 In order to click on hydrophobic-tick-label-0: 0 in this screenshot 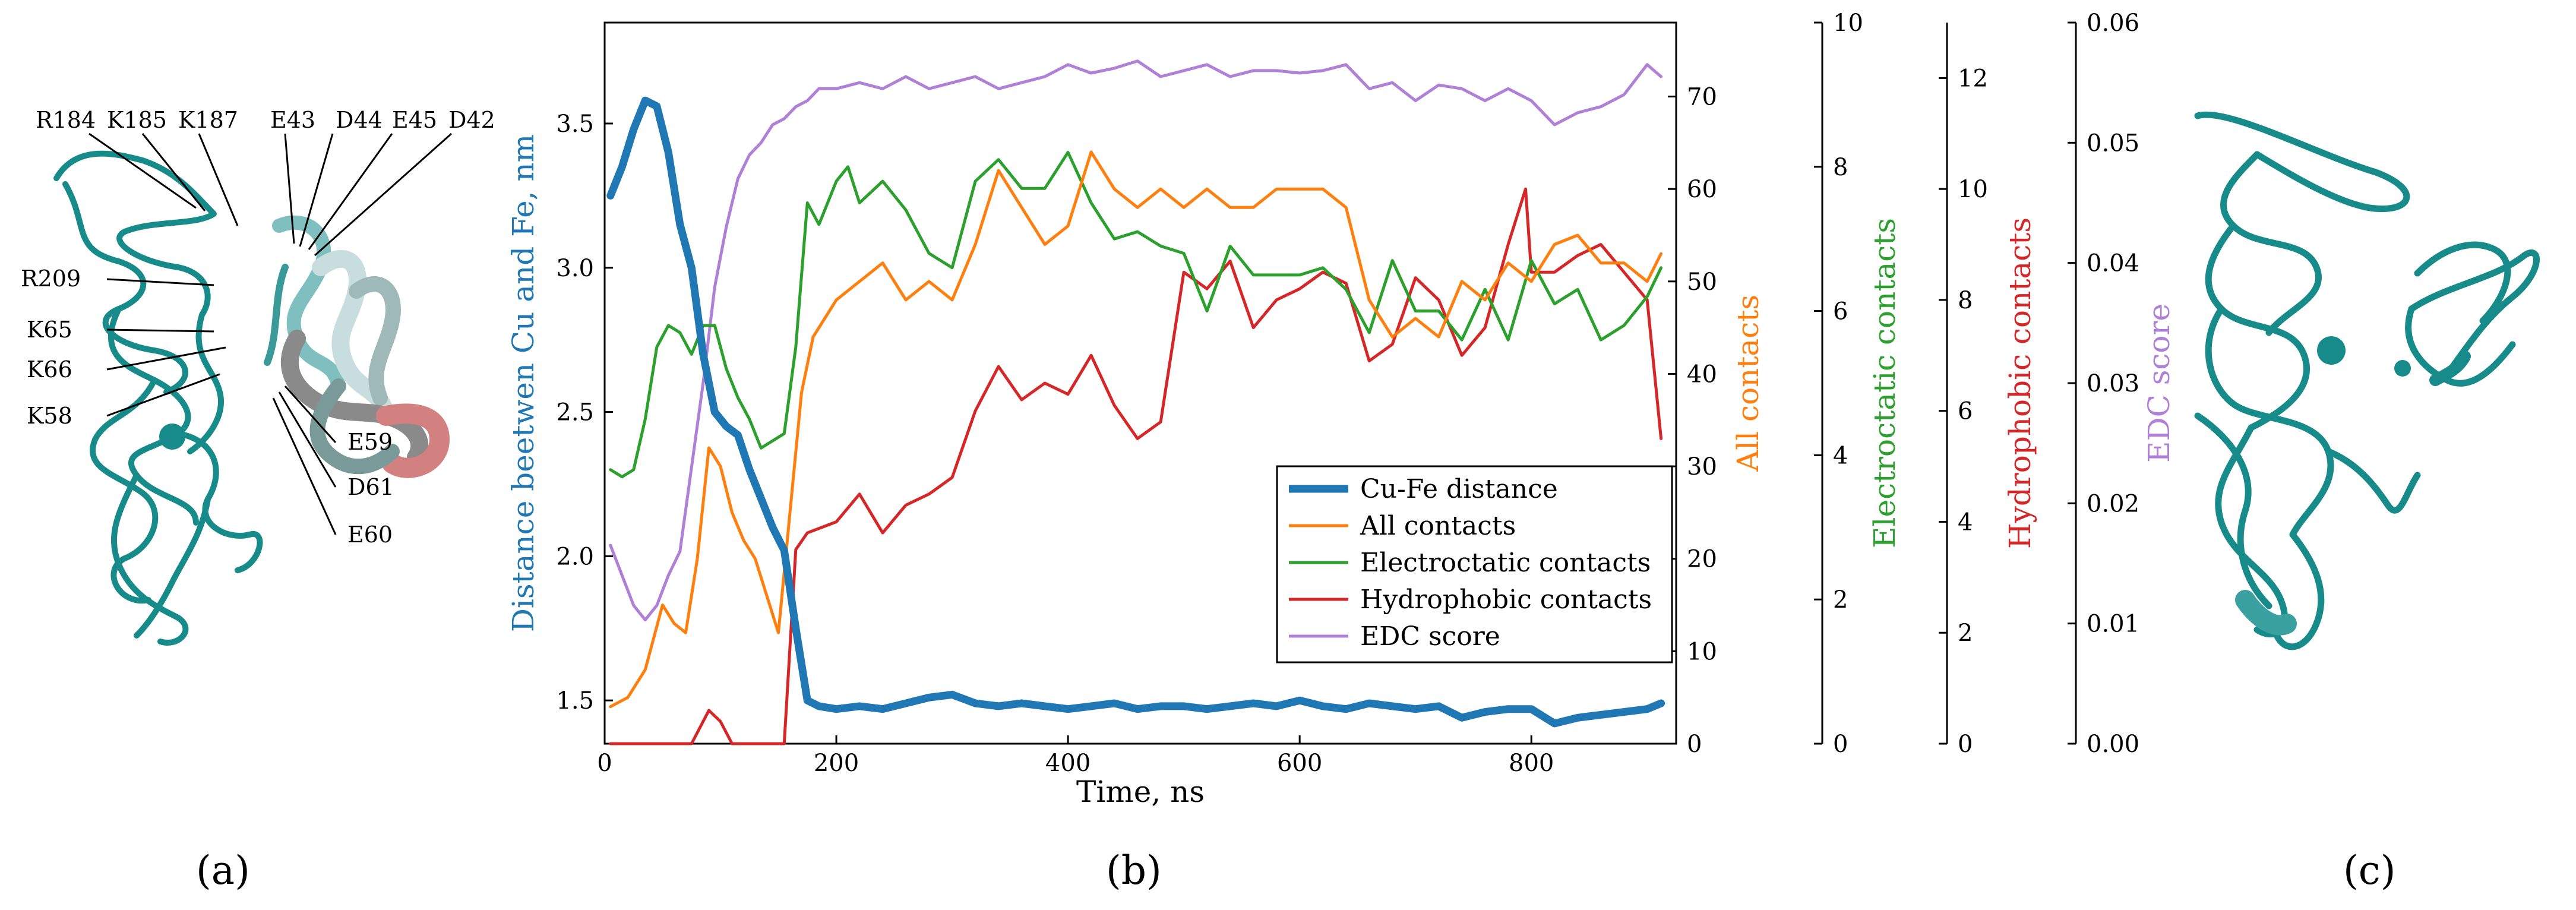, I will do `click(1965, 744)`.